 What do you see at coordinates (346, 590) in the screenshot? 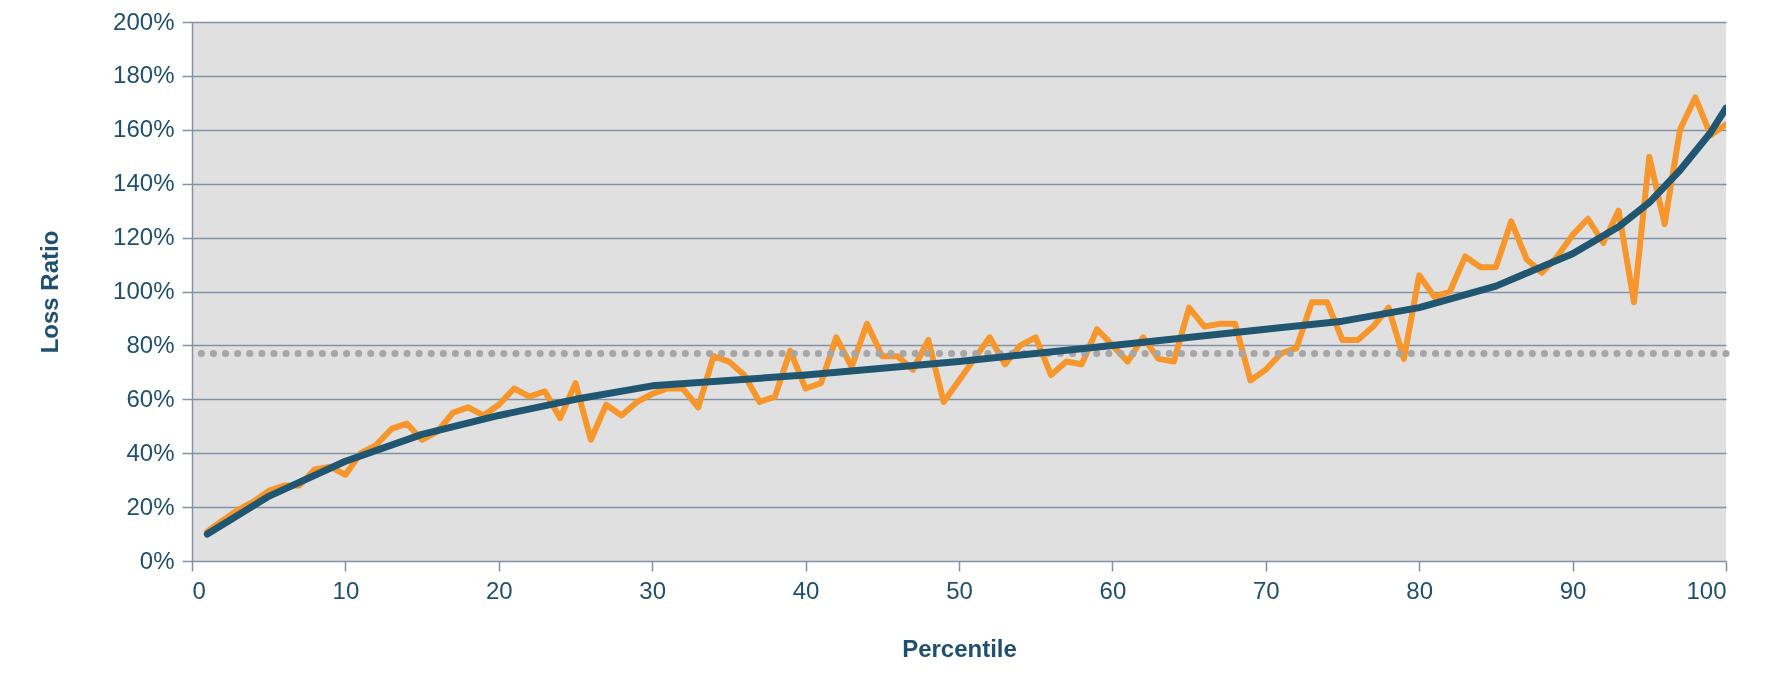
I see `x-tick-label: 10` at bounding box center [346, 590].